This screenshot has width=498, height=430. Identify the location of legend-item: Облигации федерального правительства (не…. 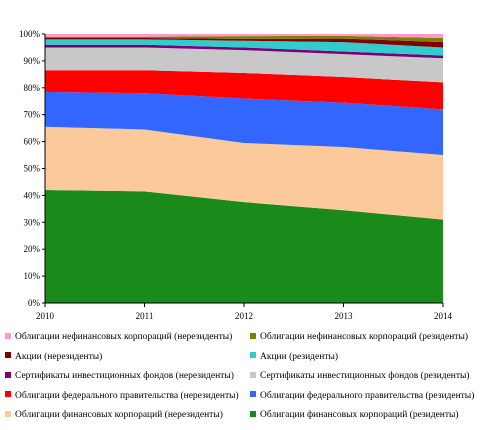
(122, 396).